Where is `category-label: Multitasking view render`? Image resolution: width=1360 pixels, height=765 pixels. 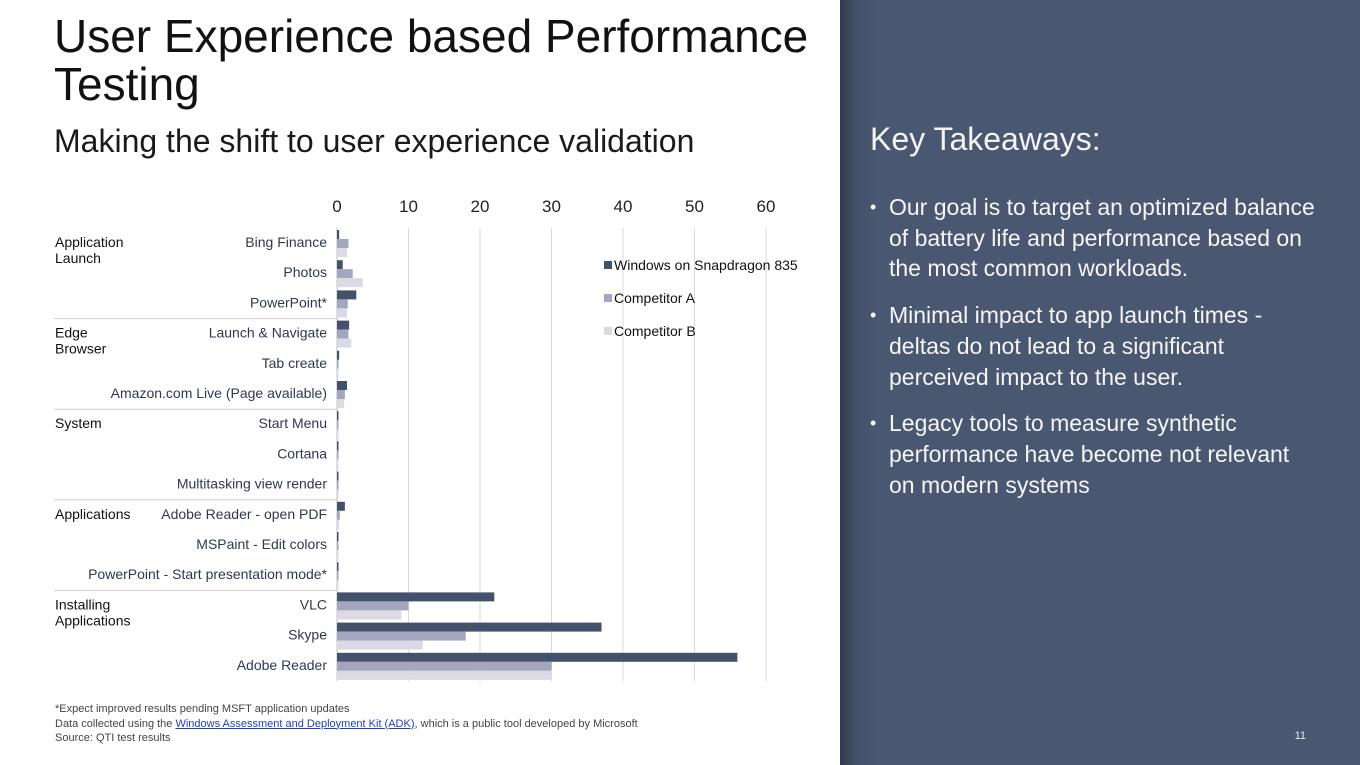
category-label: Multitasking view render is located at coordinates (252, 484).